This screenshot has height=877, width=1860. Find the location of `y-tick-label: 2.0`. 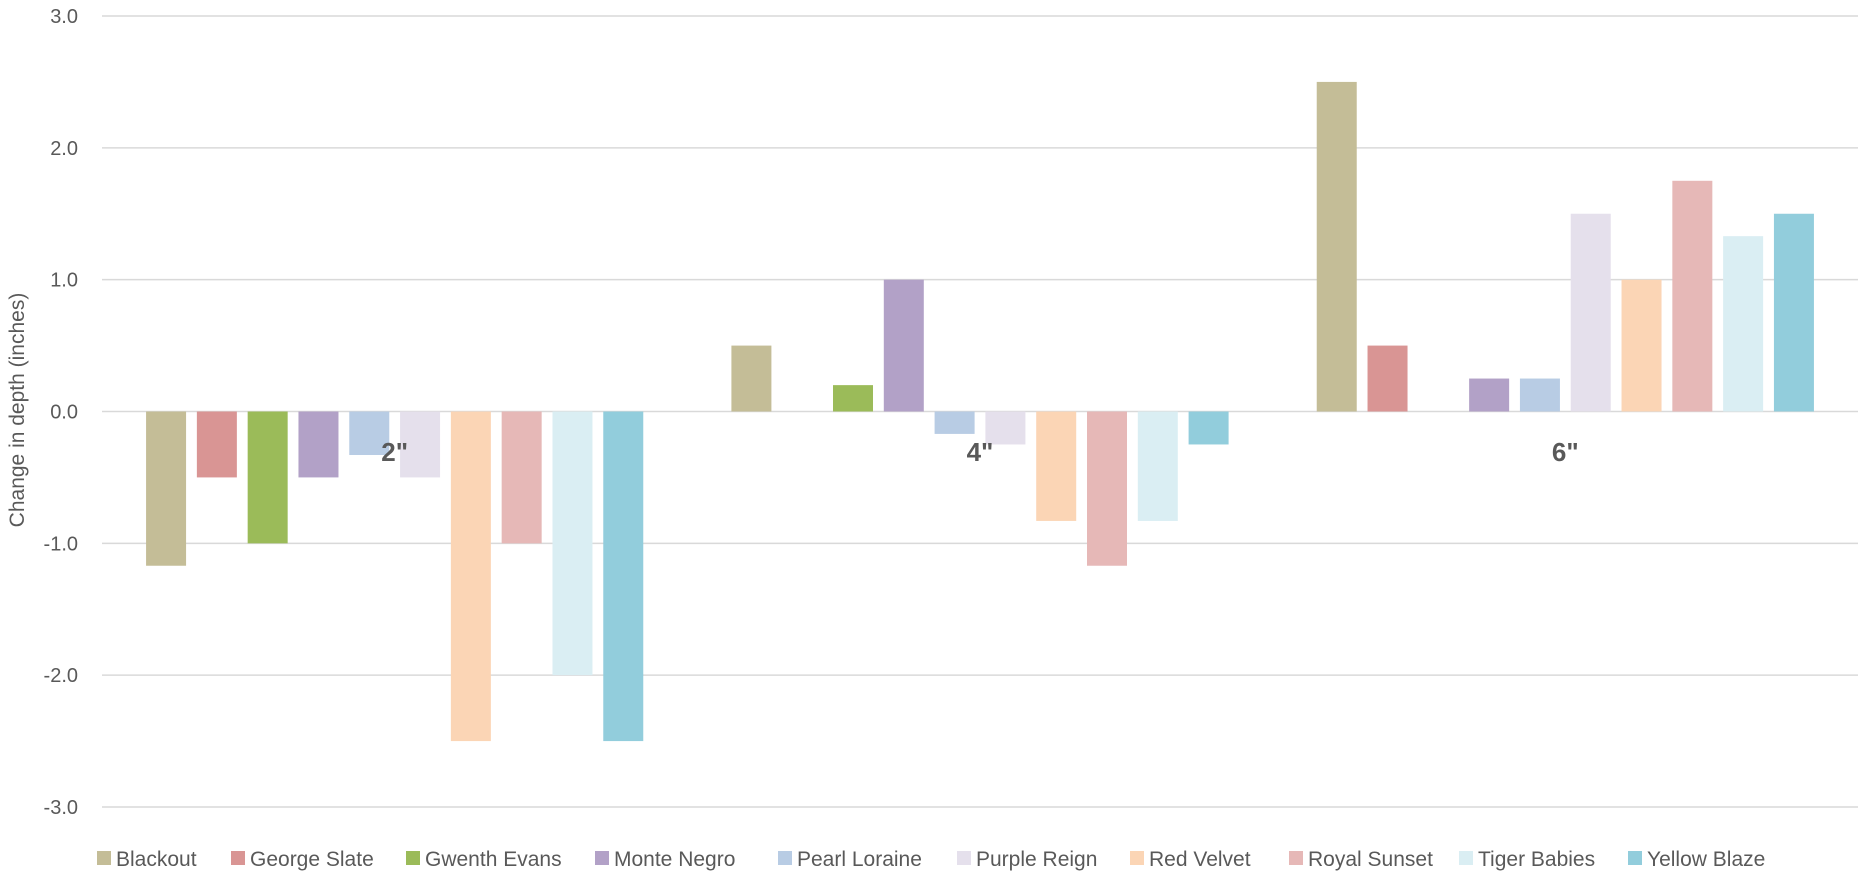

y-tick-label: 2.0 is located at coordinates (64, 149).